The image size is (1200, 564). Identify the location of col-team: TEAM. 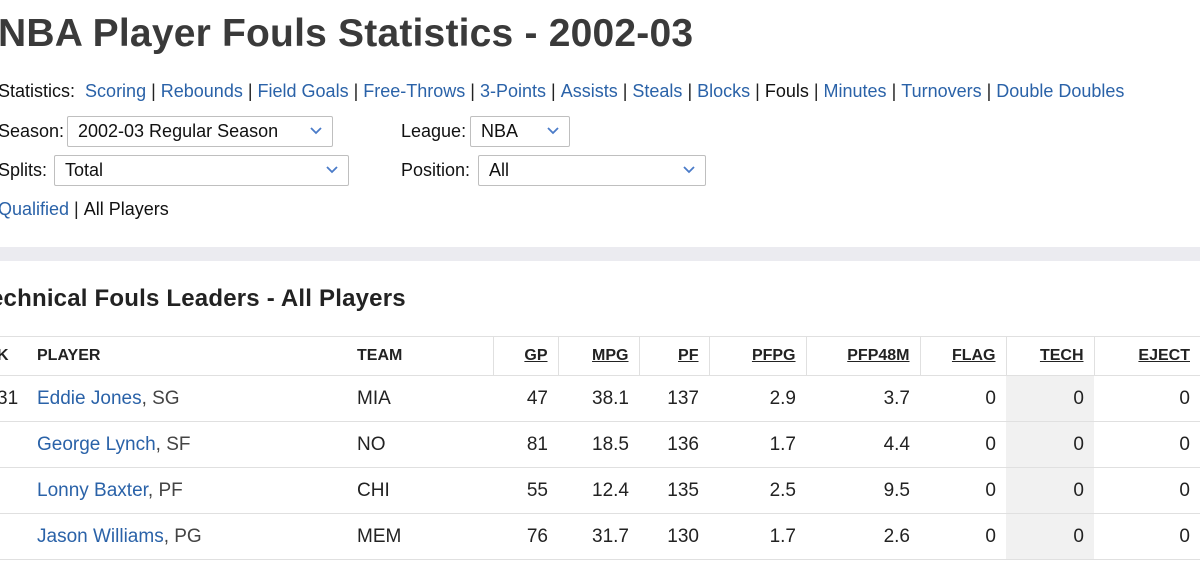
(420, 356).